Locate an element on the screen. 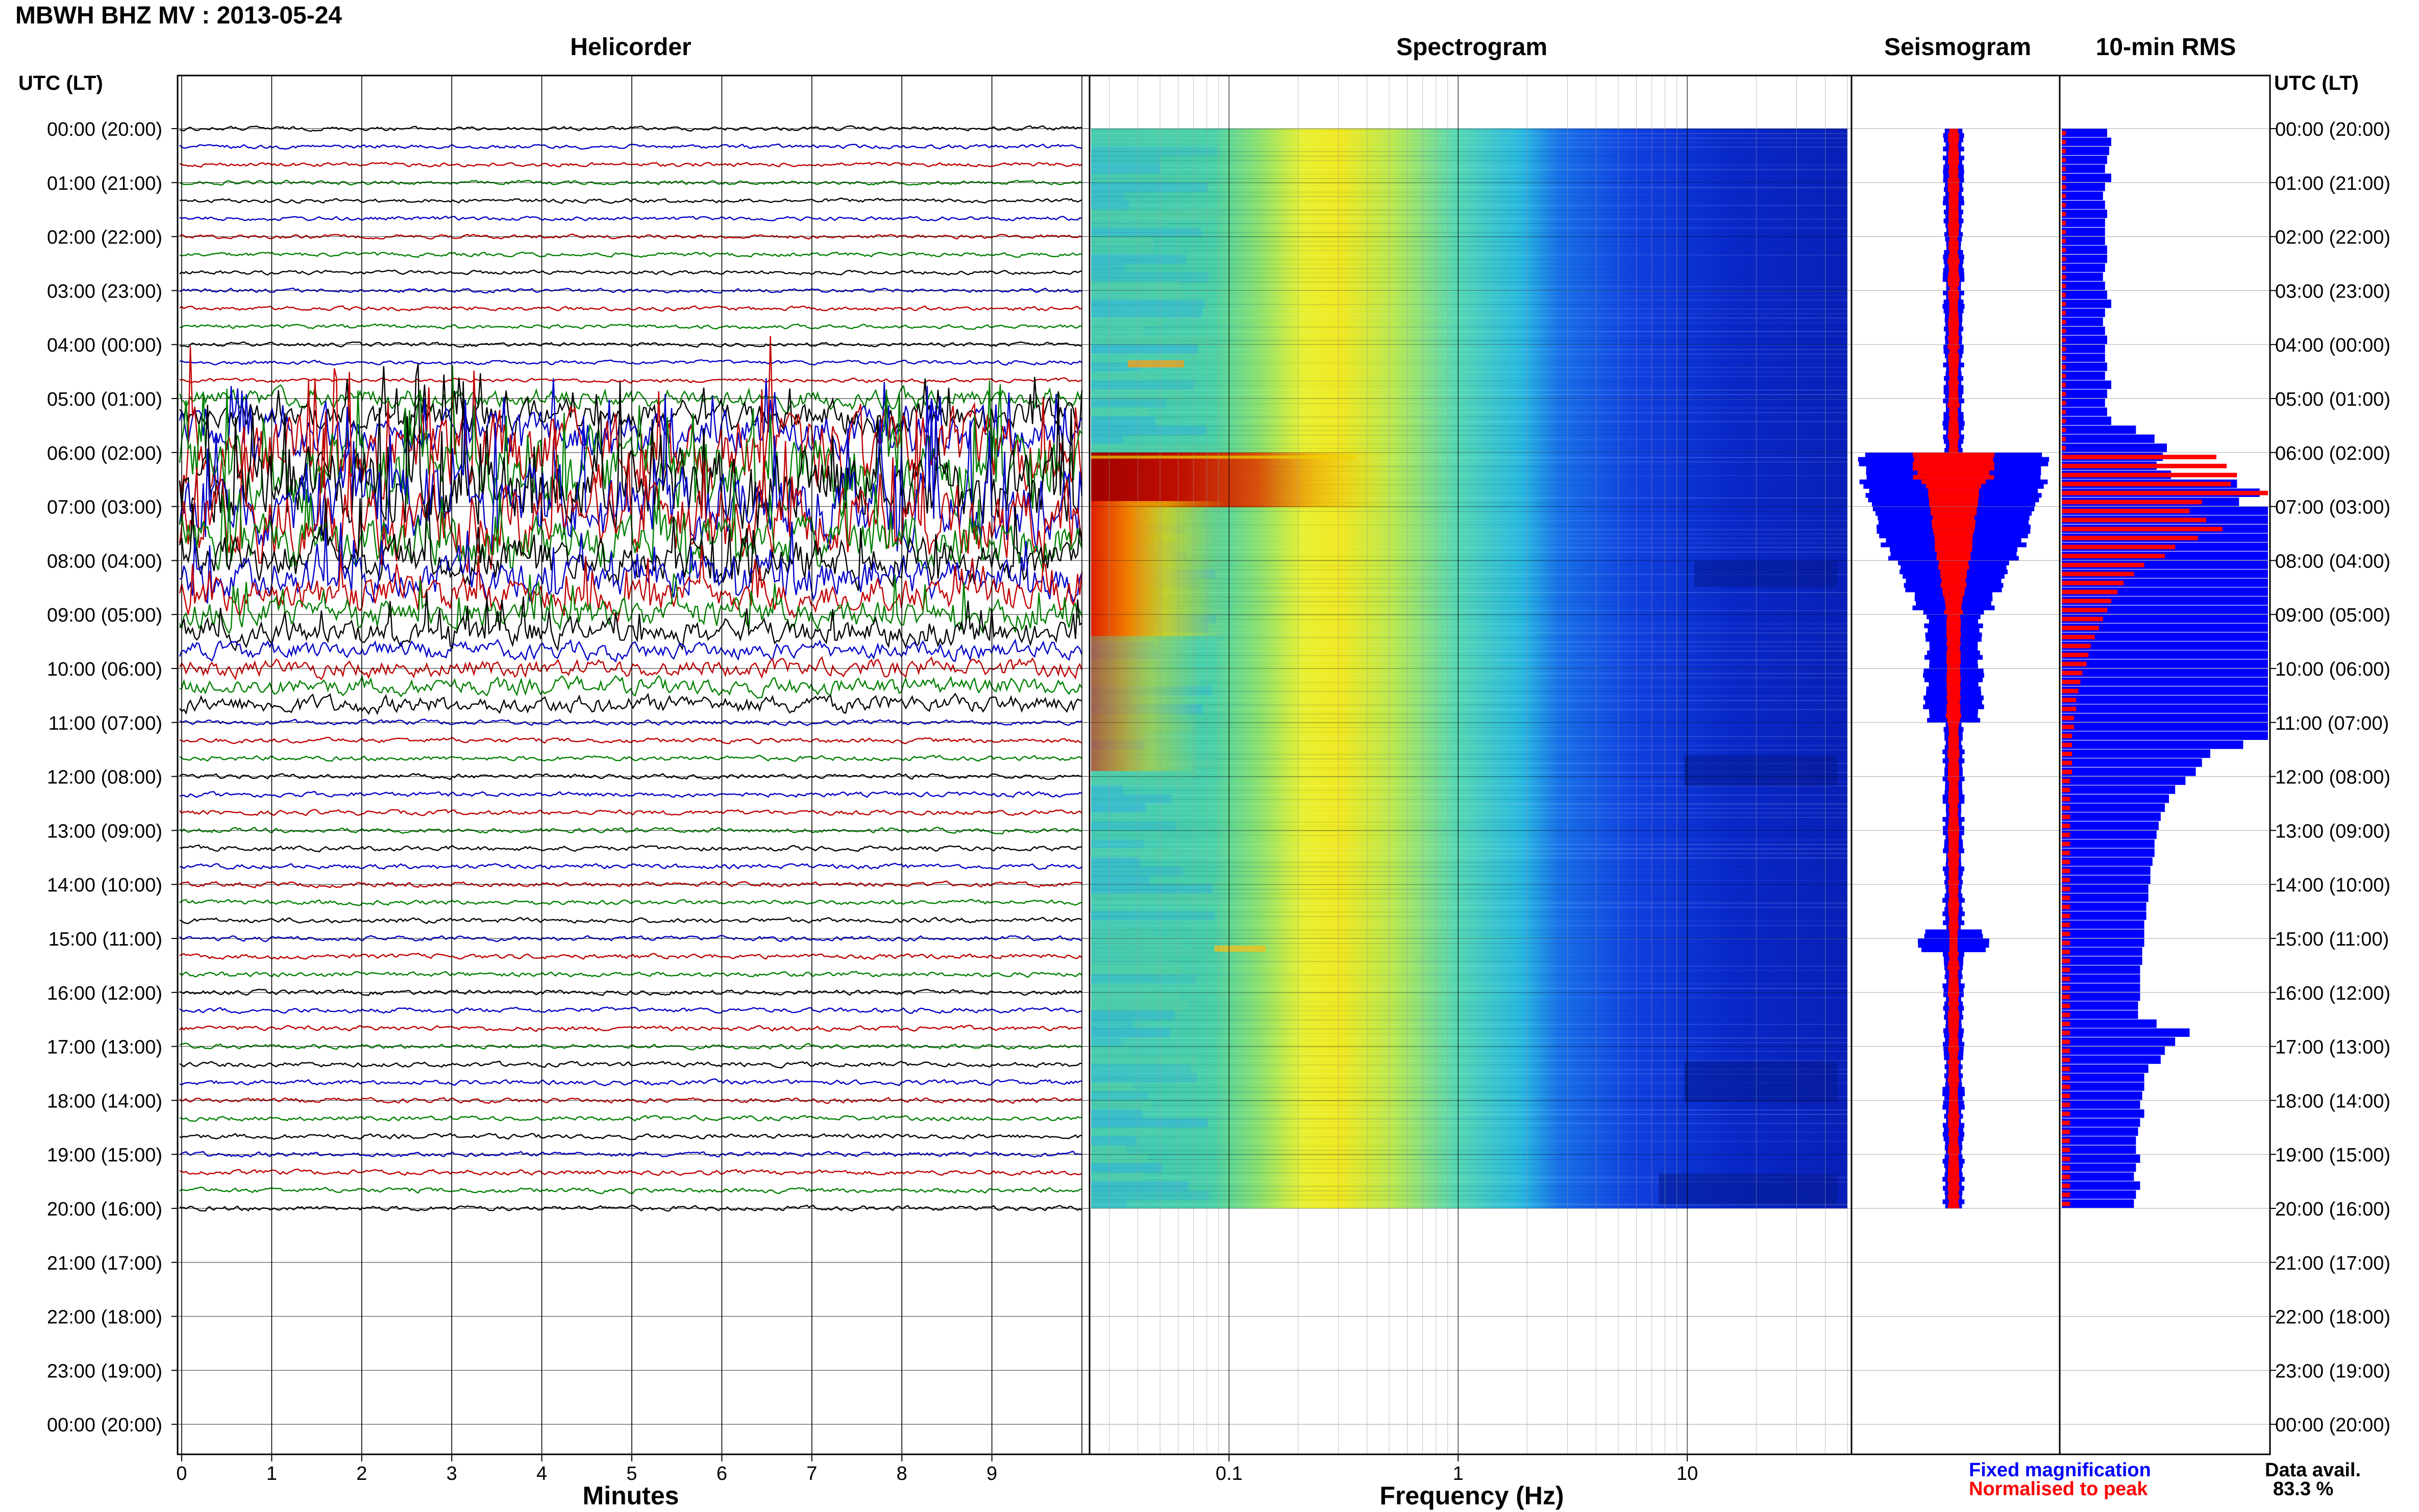 Image resolution: width=2419 pixels, height=1512 pixels. time-label-right: 22:00 (18:00) is located at coordinates (2332, 1317).